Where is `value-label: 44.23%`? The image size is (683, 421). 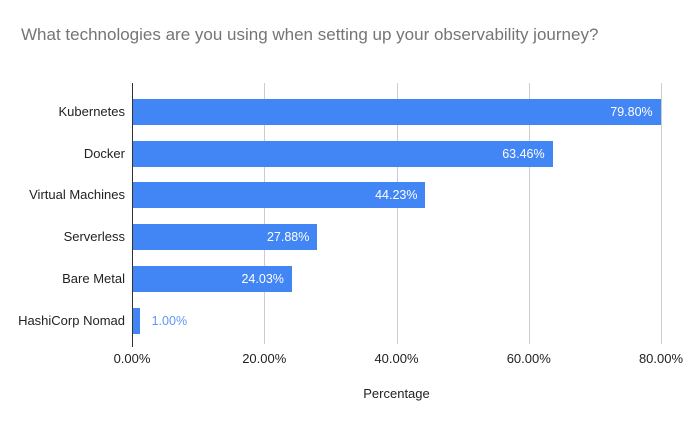
value-label: 44.23% is located at coordinates (396, 195).